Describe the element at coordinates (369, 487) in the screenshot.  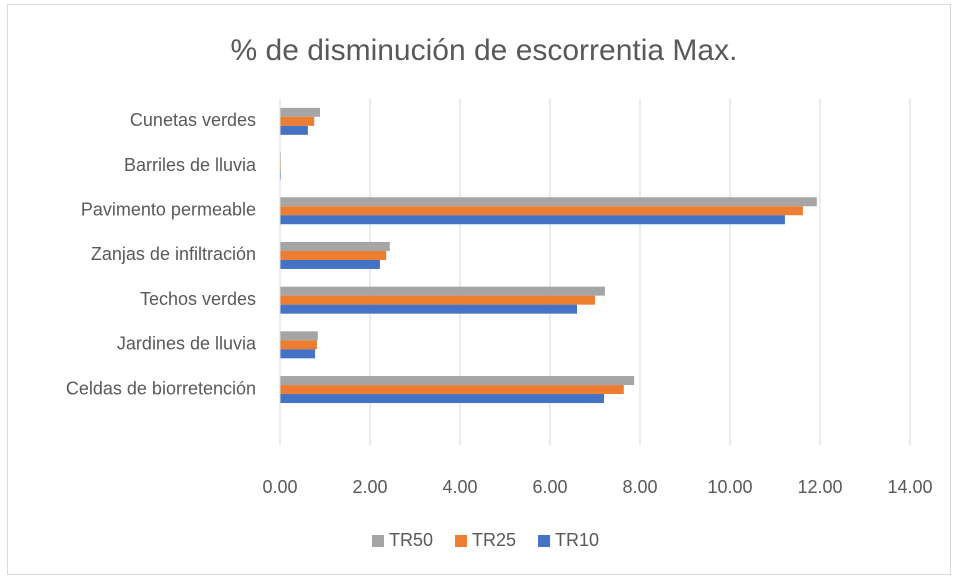
I see `x-tick-label: 2.00` at that location.